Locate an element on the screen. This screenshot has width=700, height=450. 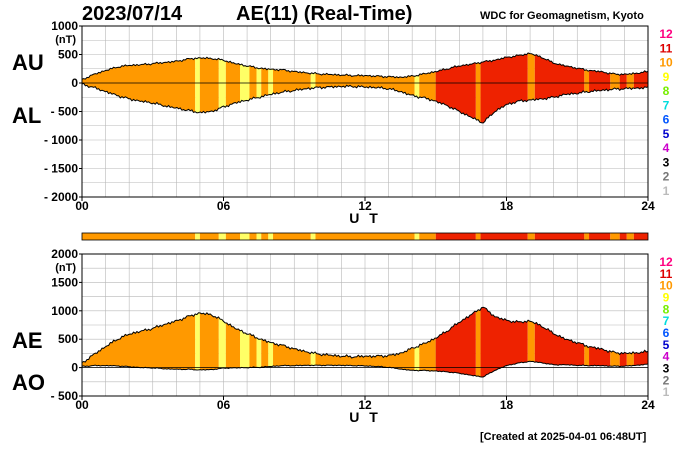
y-tick-label: - 1000 is located at coordinates (61, 140).